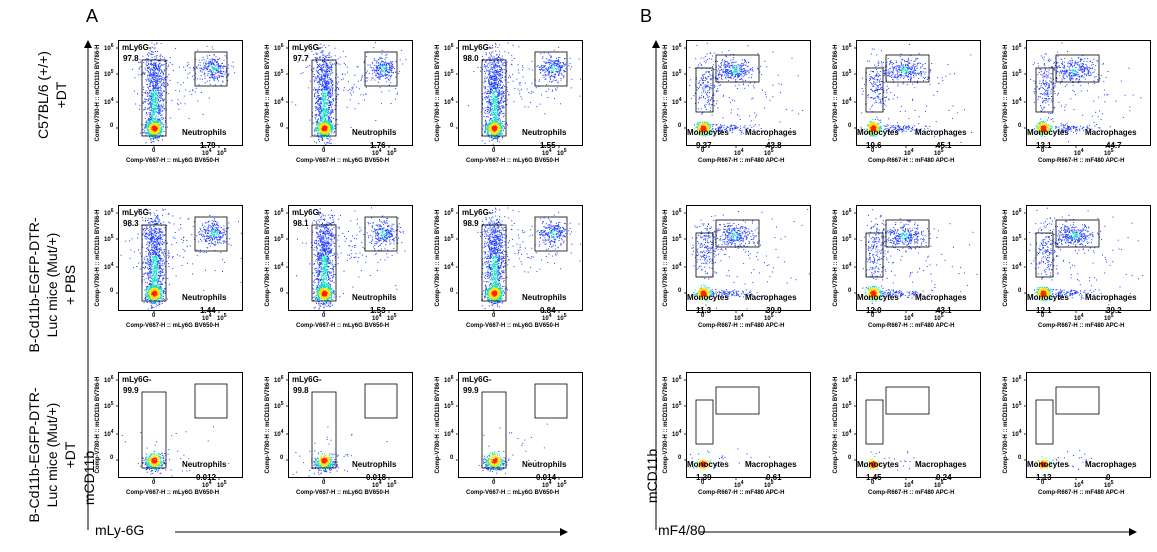  I want to click on tick-exp: 4, so click(380, 151).